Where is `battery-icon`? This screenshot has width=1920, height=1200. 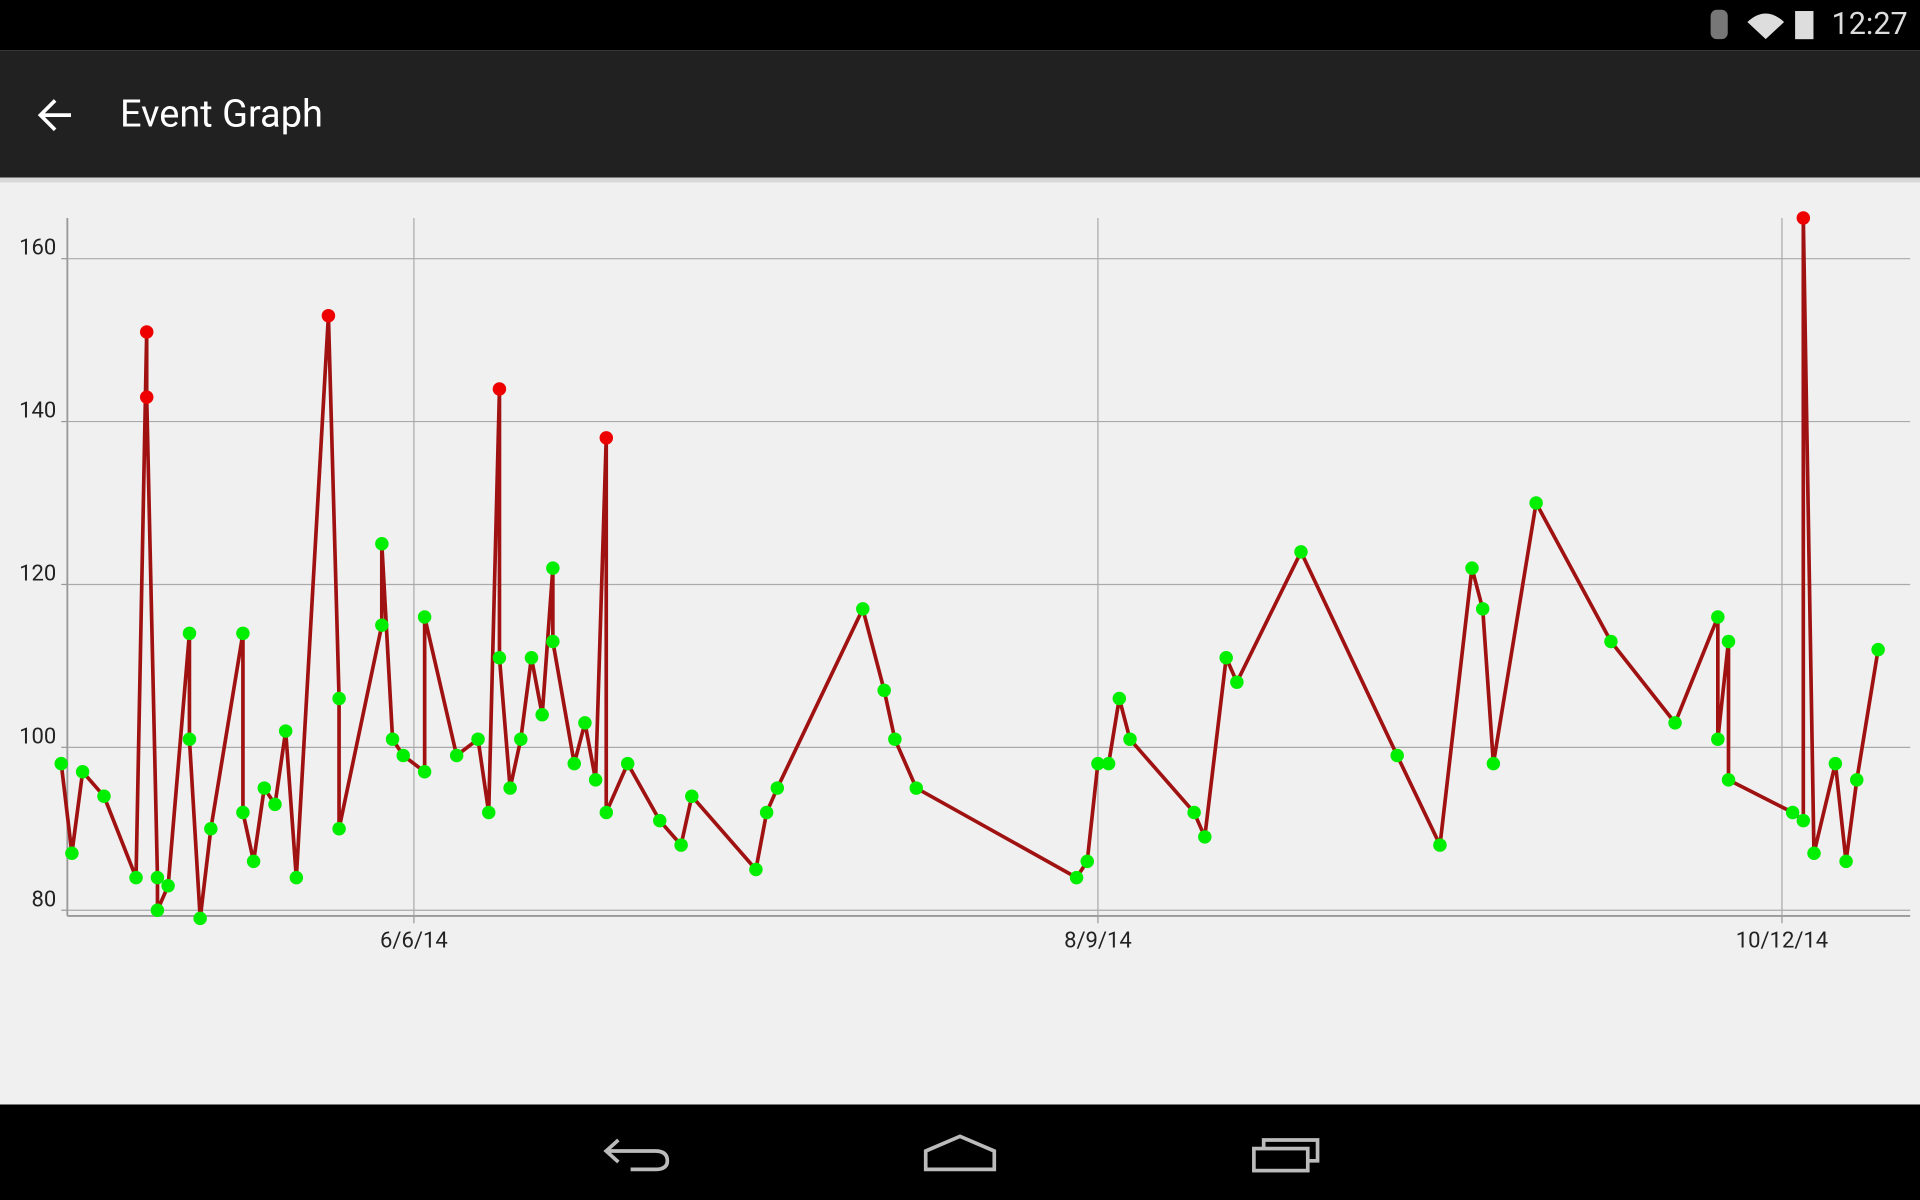
battery-icon is located at coordinates (1804, 25).